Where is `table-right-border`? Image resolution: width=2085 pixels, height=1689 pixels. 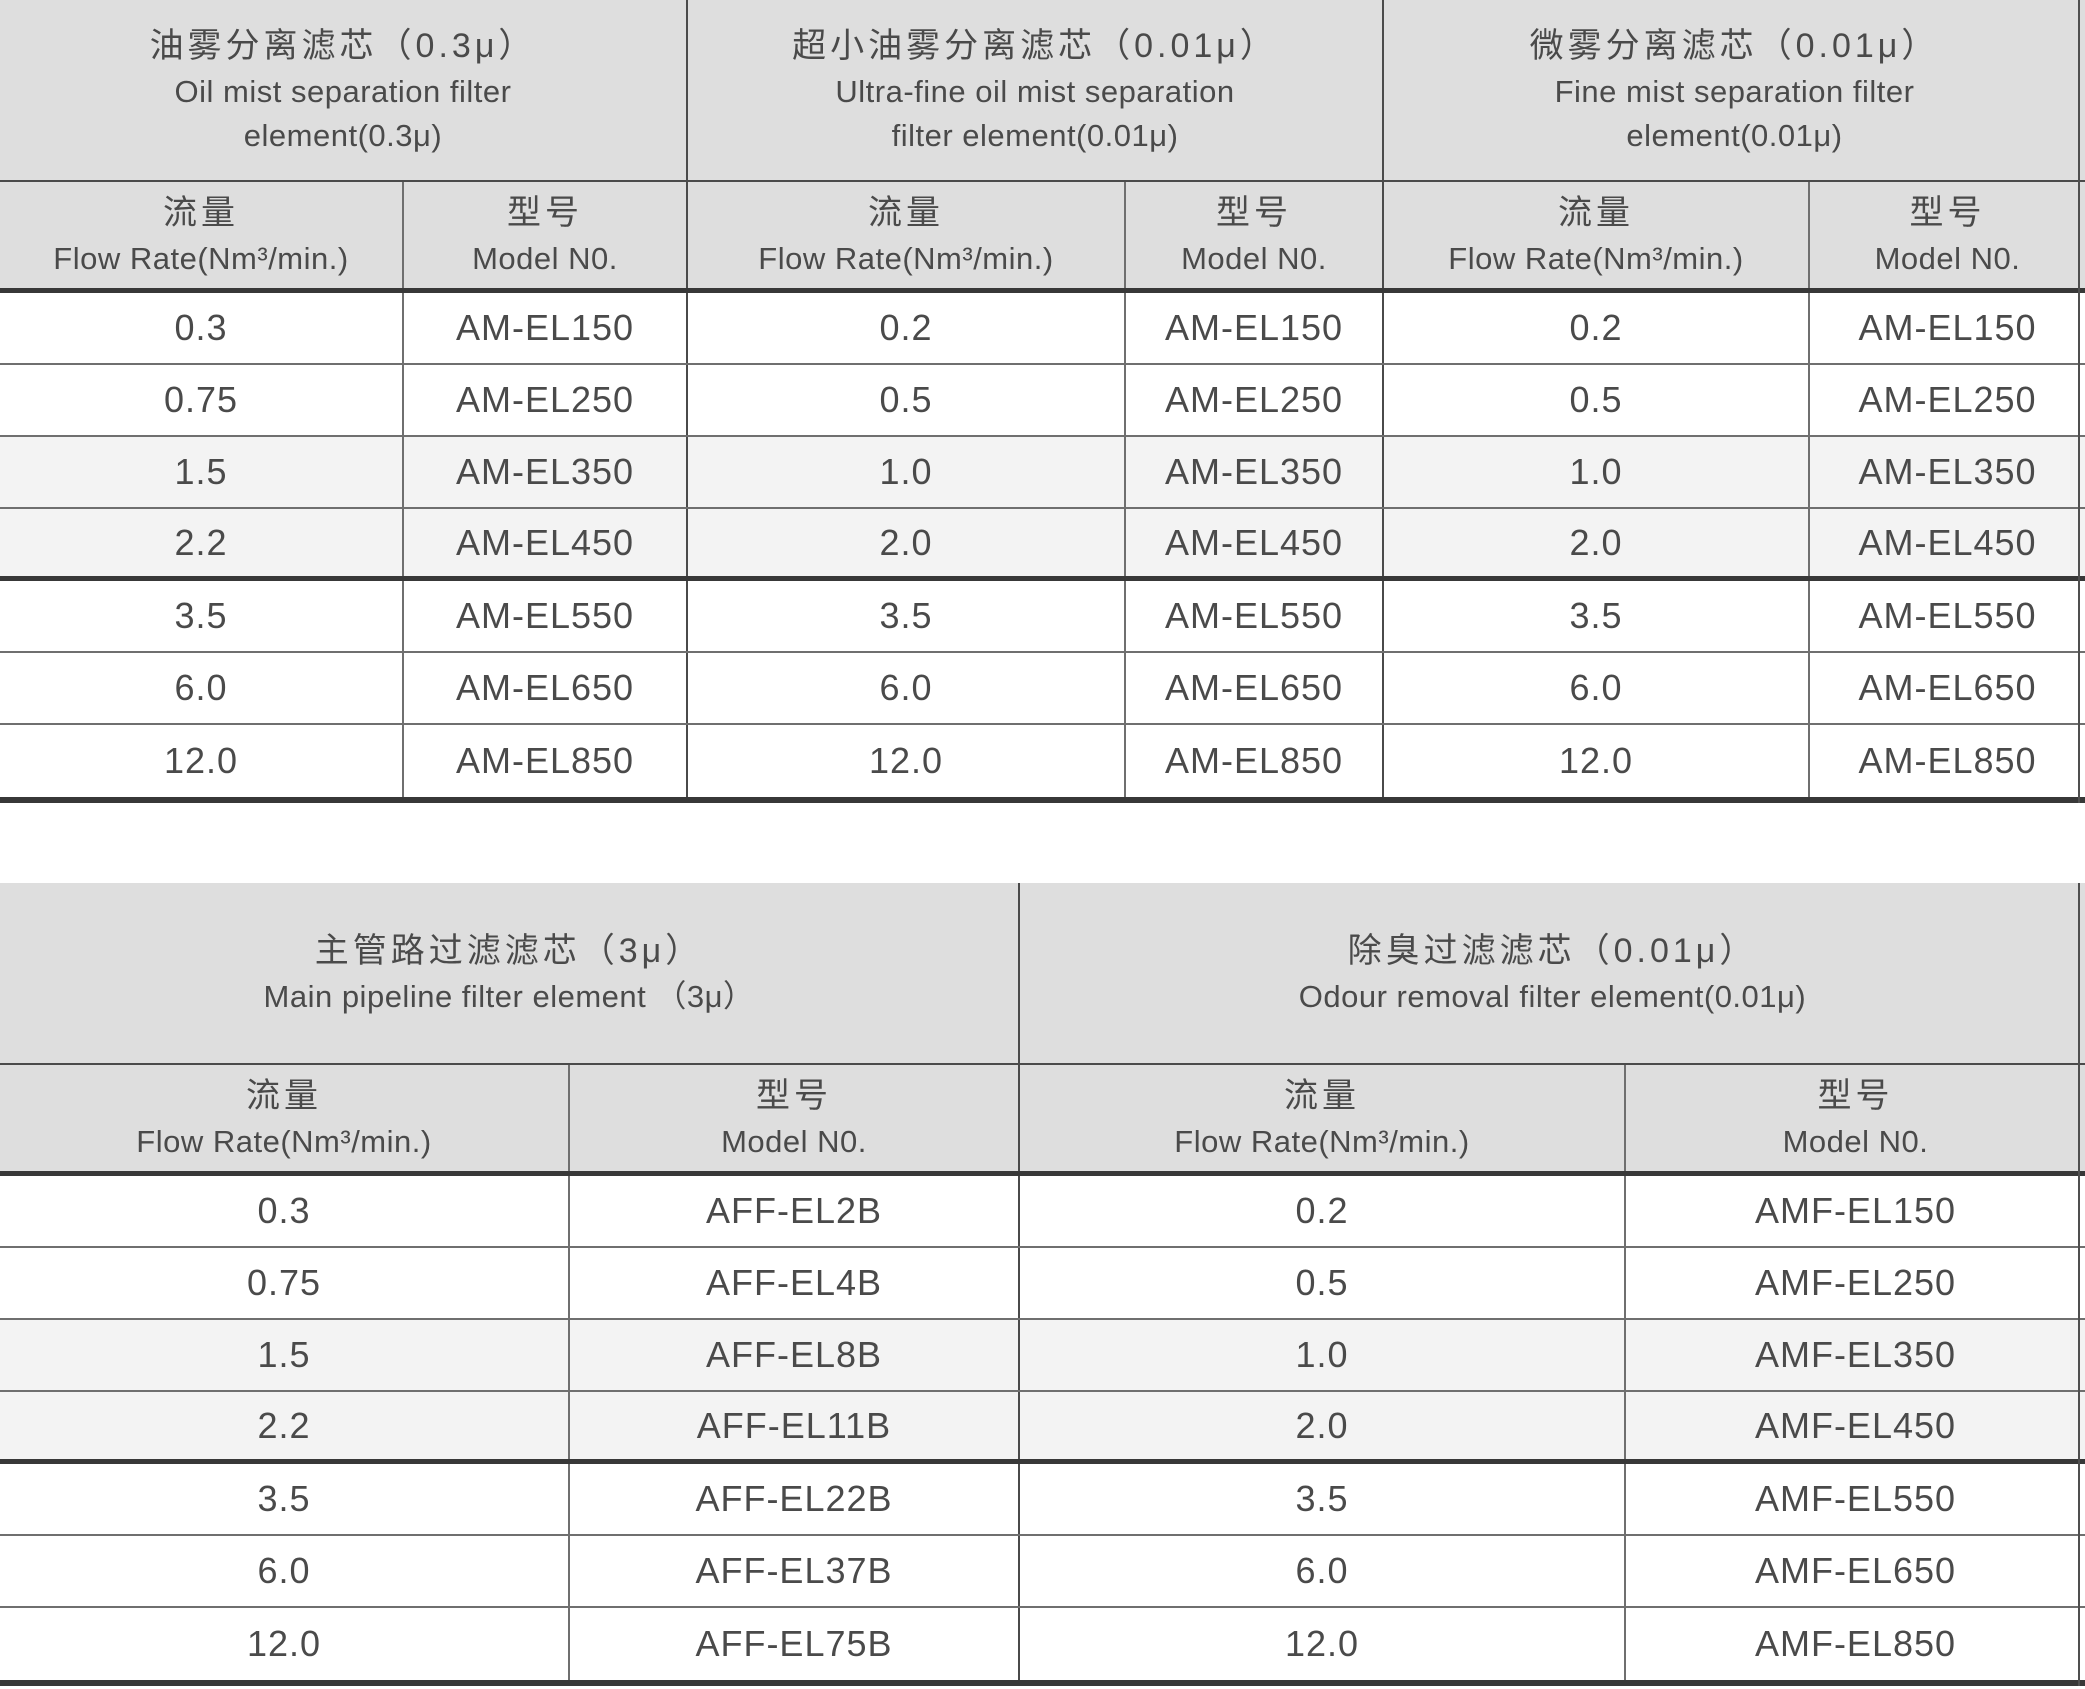 table-right-border is located at coordinates (2079, 401).